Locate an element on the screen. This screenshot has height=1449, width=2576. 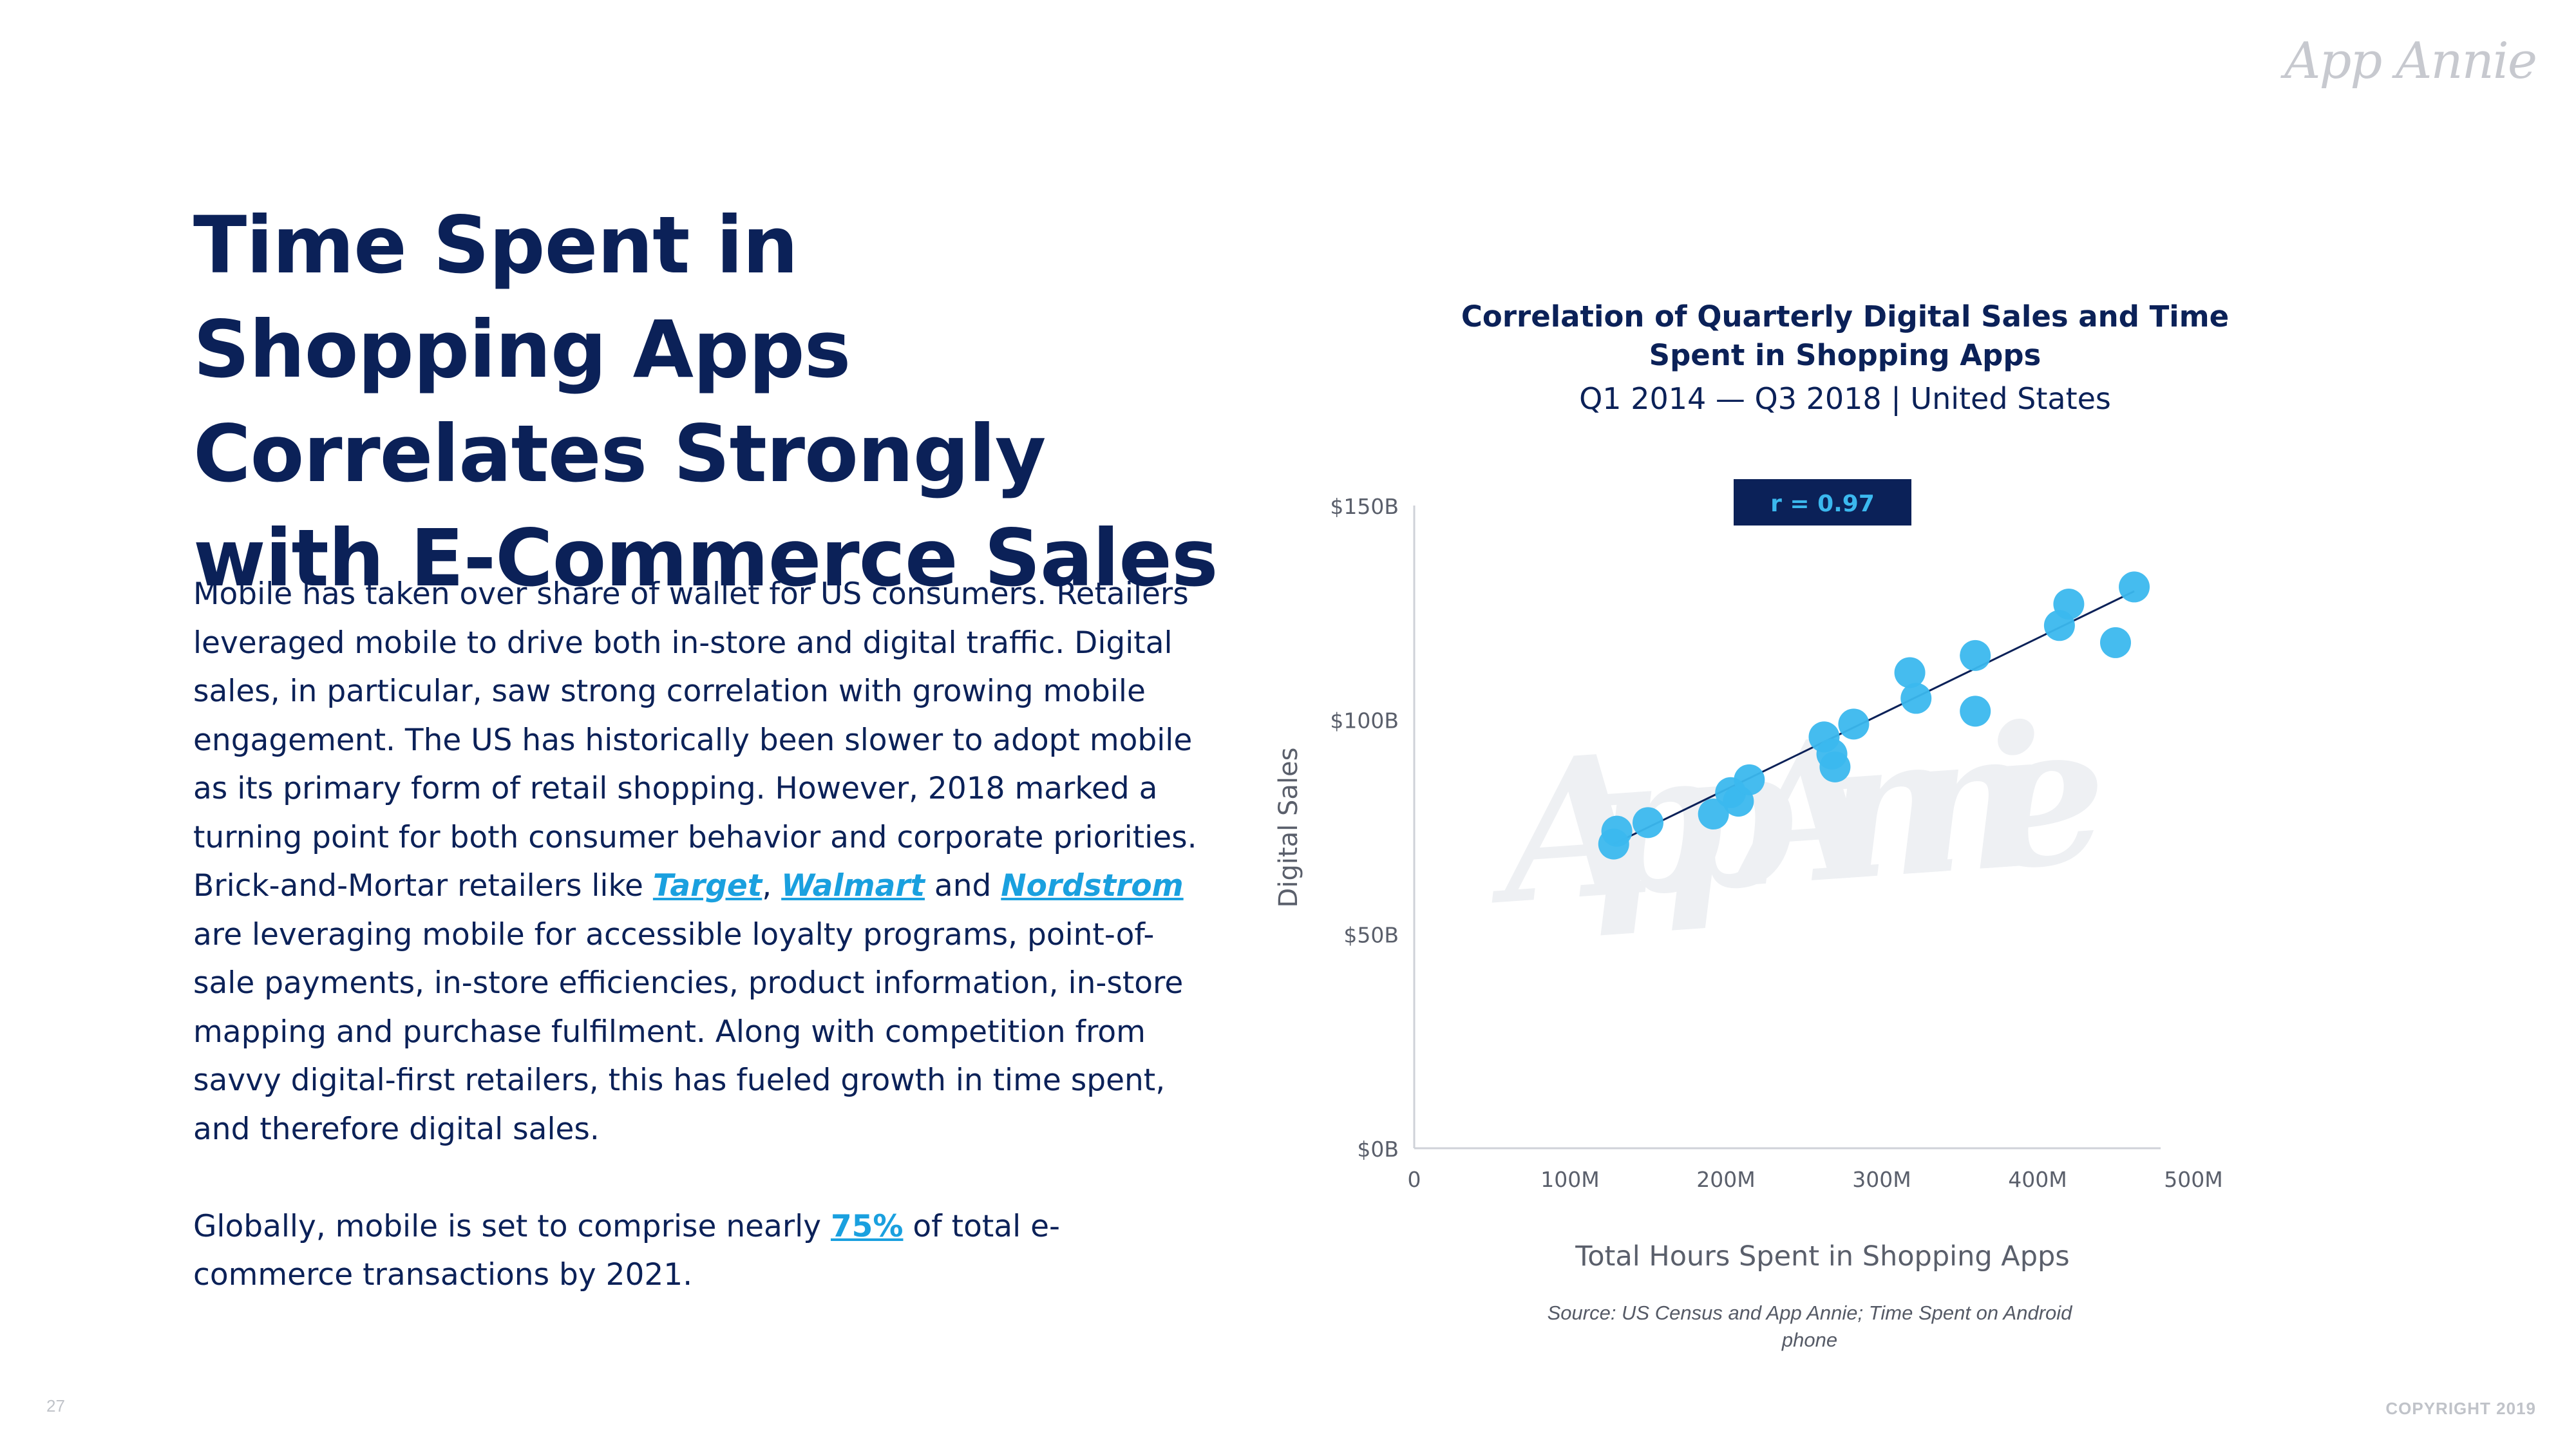
y-tick-label: $0B is located at coordinates (1378, 1149).